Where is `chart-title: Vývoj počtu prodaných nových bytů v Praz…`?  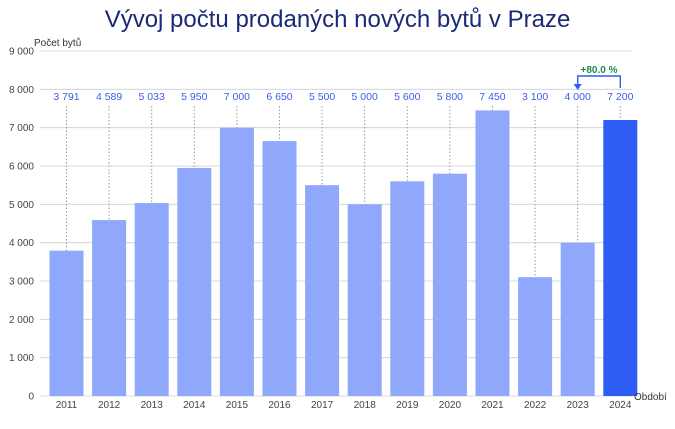
chart-title: Vývoj počtu prodaných nových bytů v Praz… is located at coordinates (337, 19).